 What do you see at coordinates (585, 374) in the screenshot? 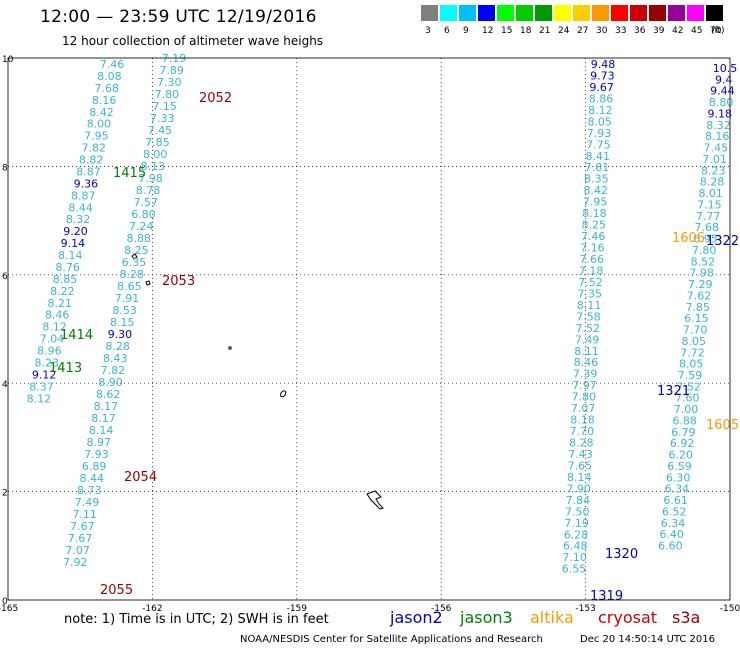
I see `wave-height-value: 7.39` at bounding box center [585, 374].